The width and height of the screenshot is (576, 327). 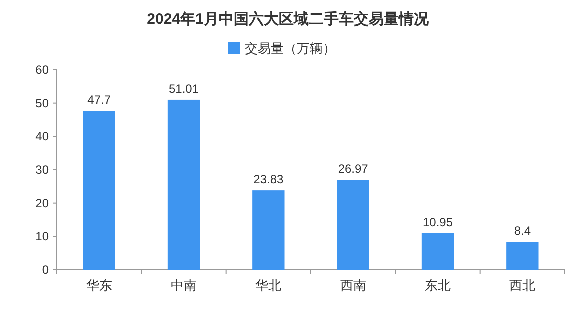 I want to click on data-label: 23.83, so click(x=269, y=179).